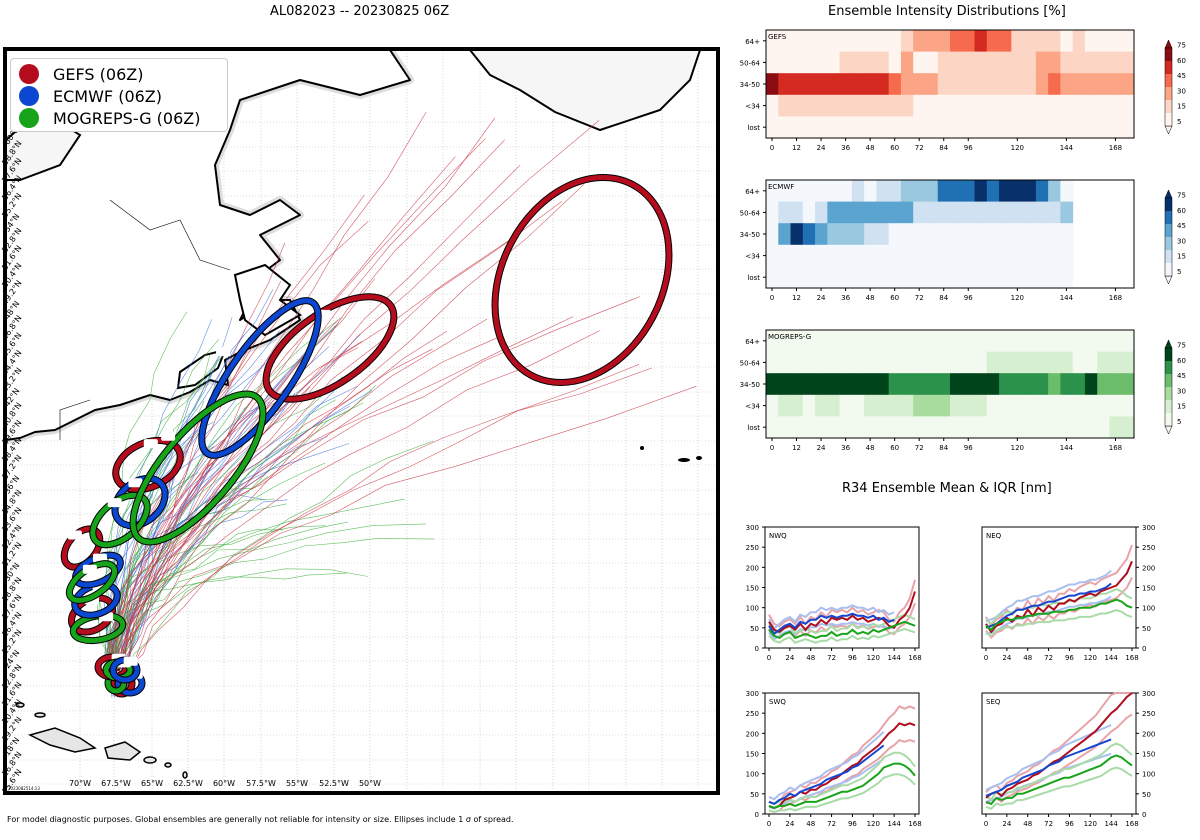  I want to click on r34-x-tick: 168, so click(1131, 658).